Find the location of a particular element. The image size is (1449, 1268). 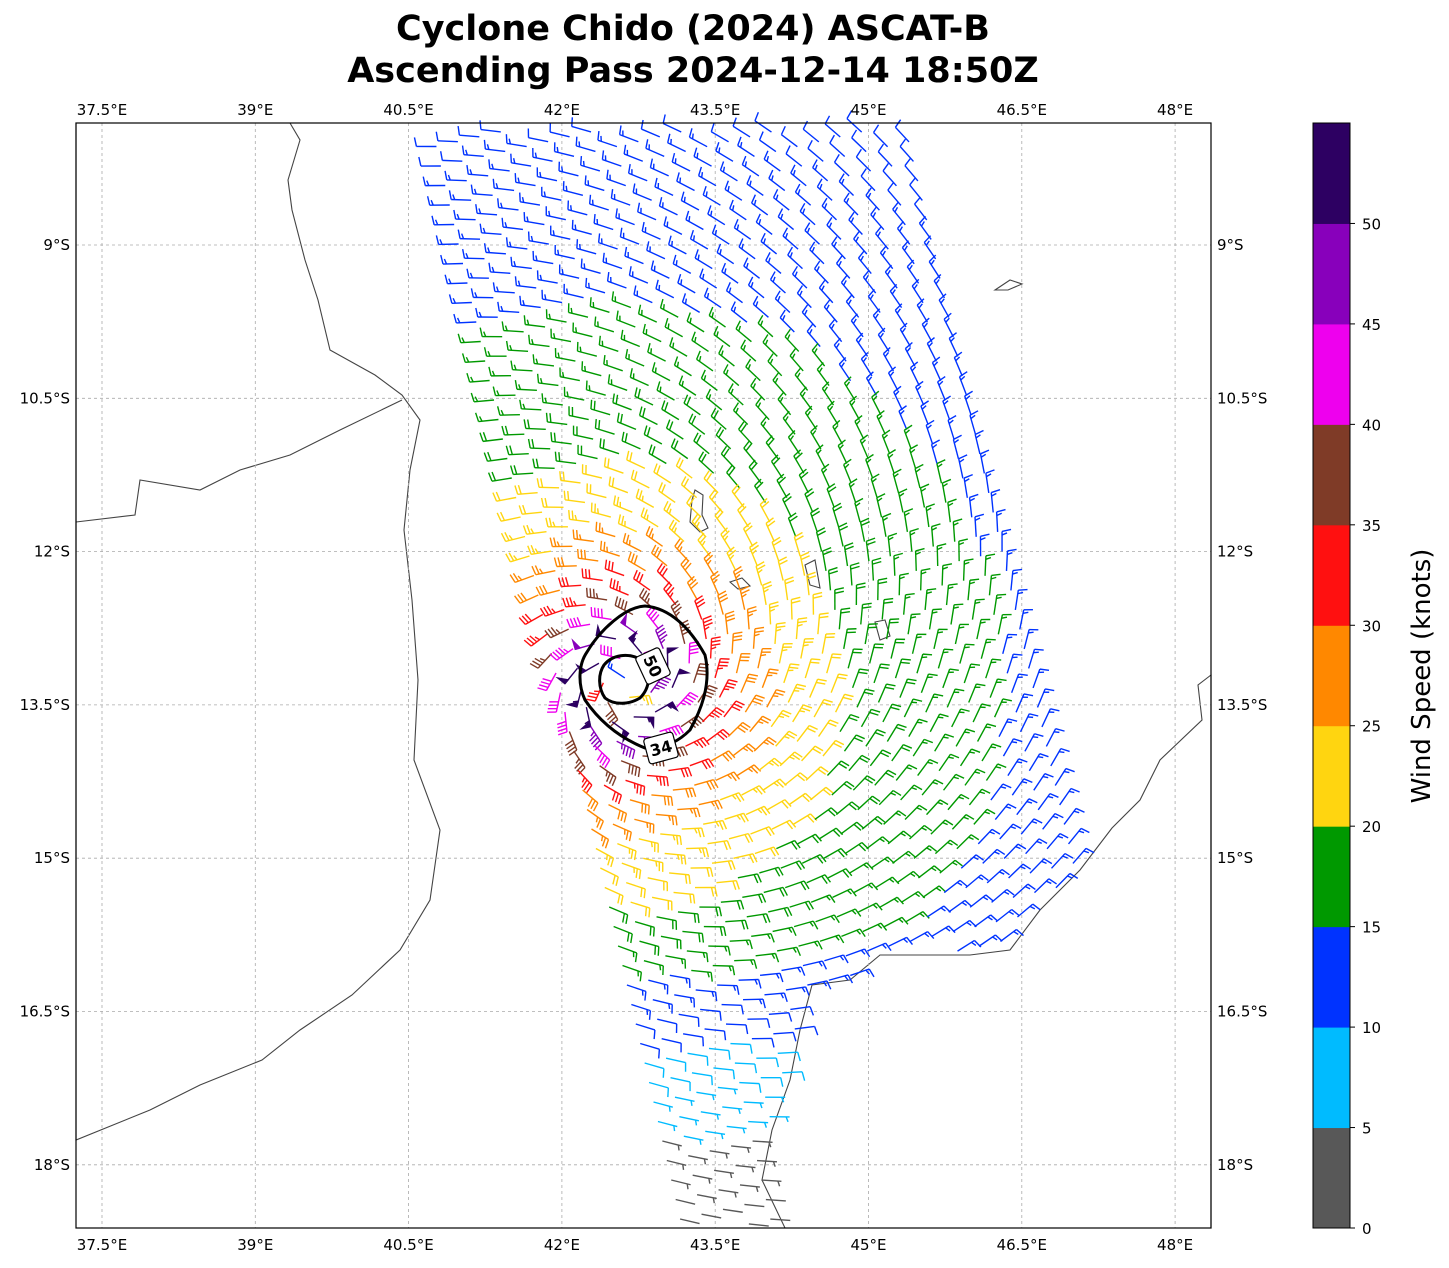

lat-tick-left: 13.5°S is located at coordinates (45, 705).